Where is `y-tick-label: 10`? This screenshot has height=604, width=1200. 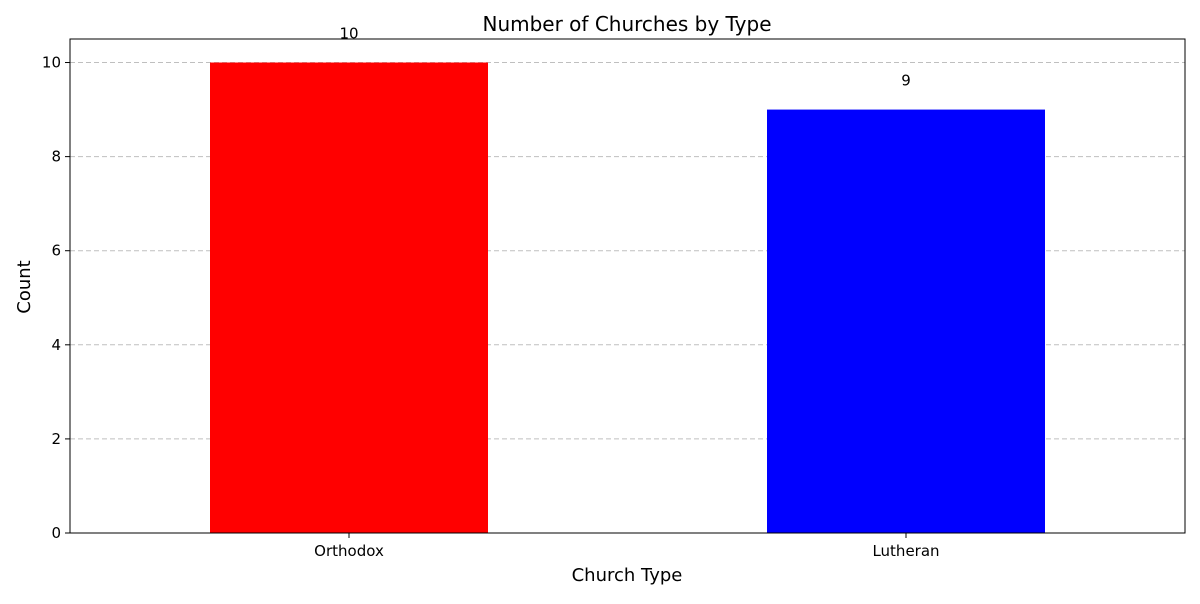 y-tick-label: 10 is located at coordinates (51, 63).